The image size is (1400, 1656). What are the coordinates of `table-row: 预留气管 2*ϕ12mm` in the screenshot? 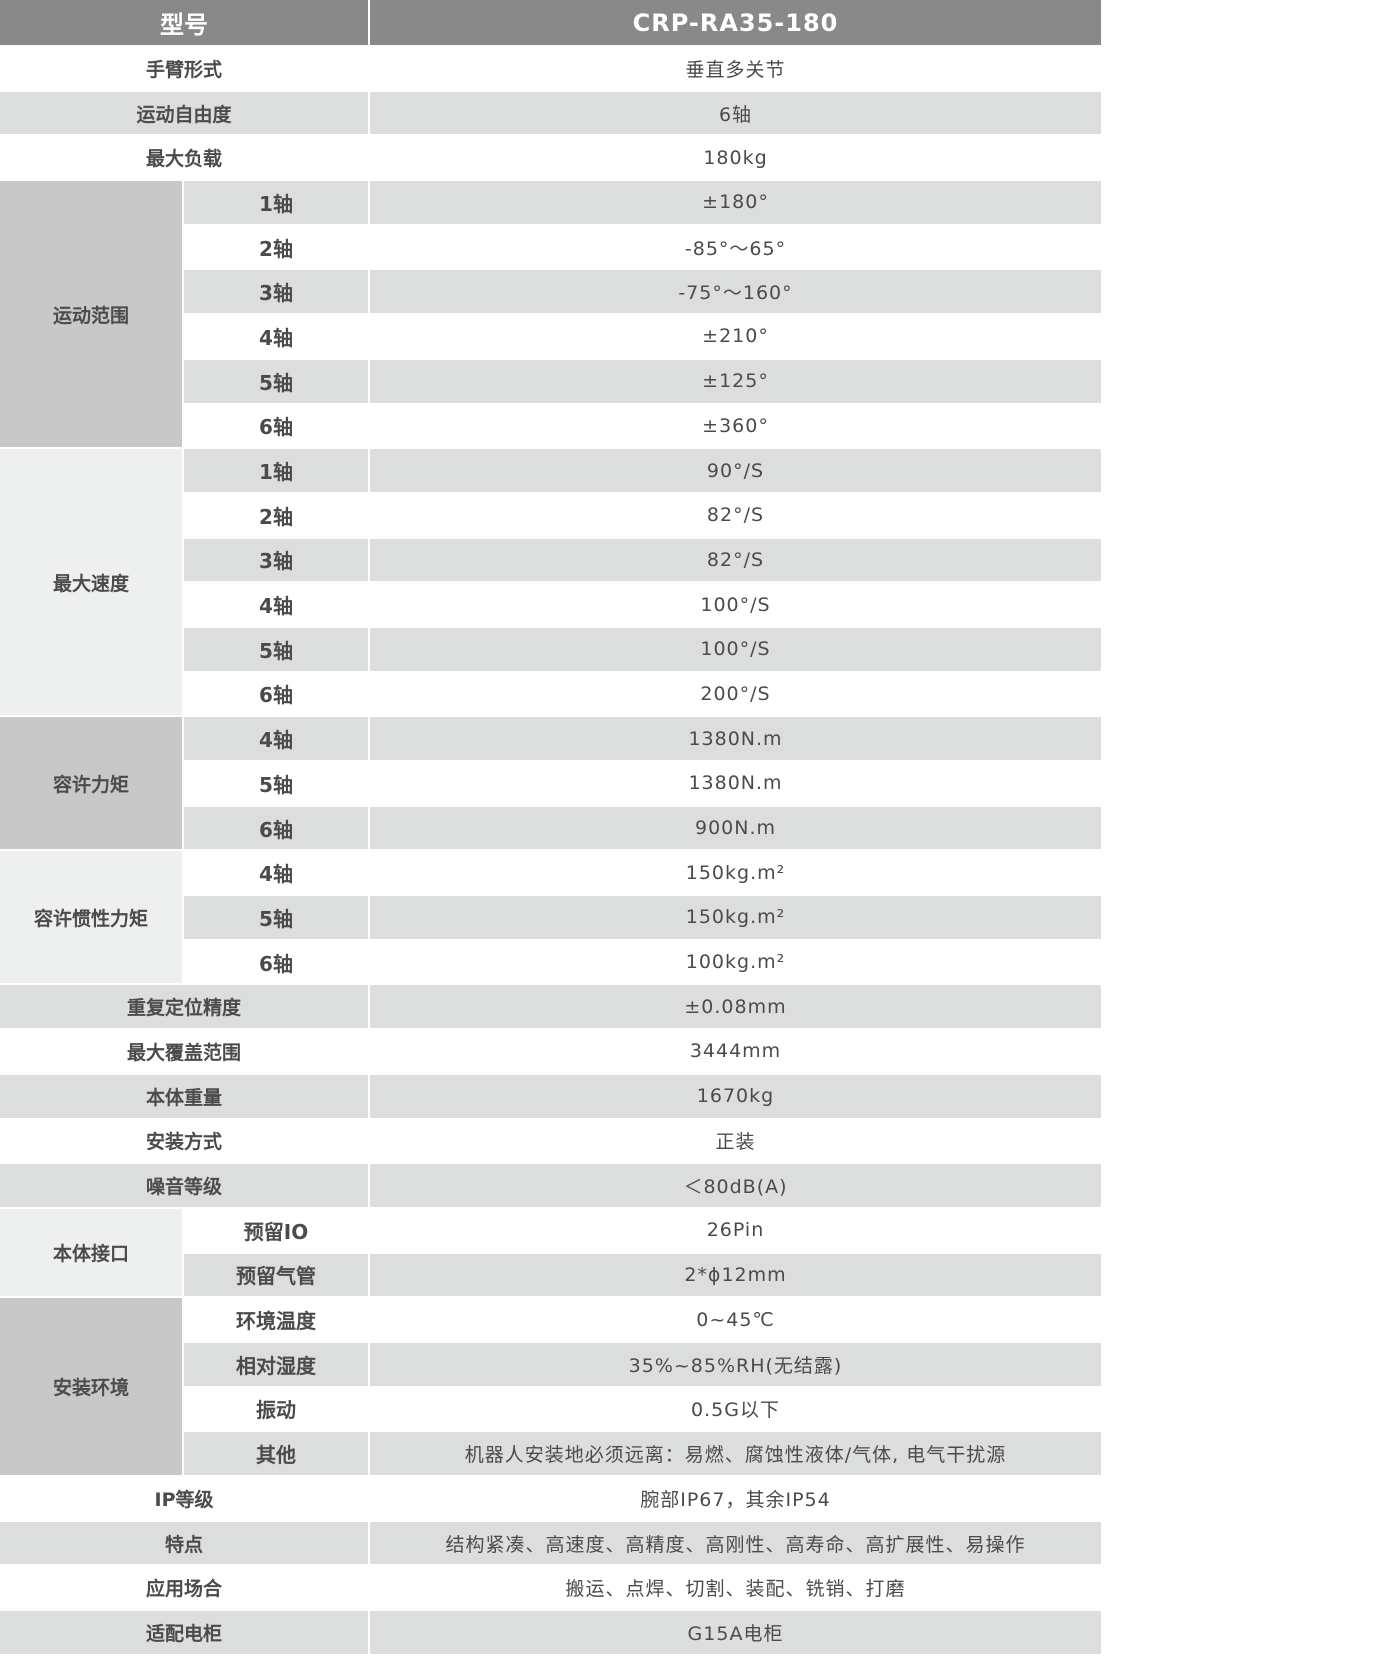 It's located at (550, 1275).